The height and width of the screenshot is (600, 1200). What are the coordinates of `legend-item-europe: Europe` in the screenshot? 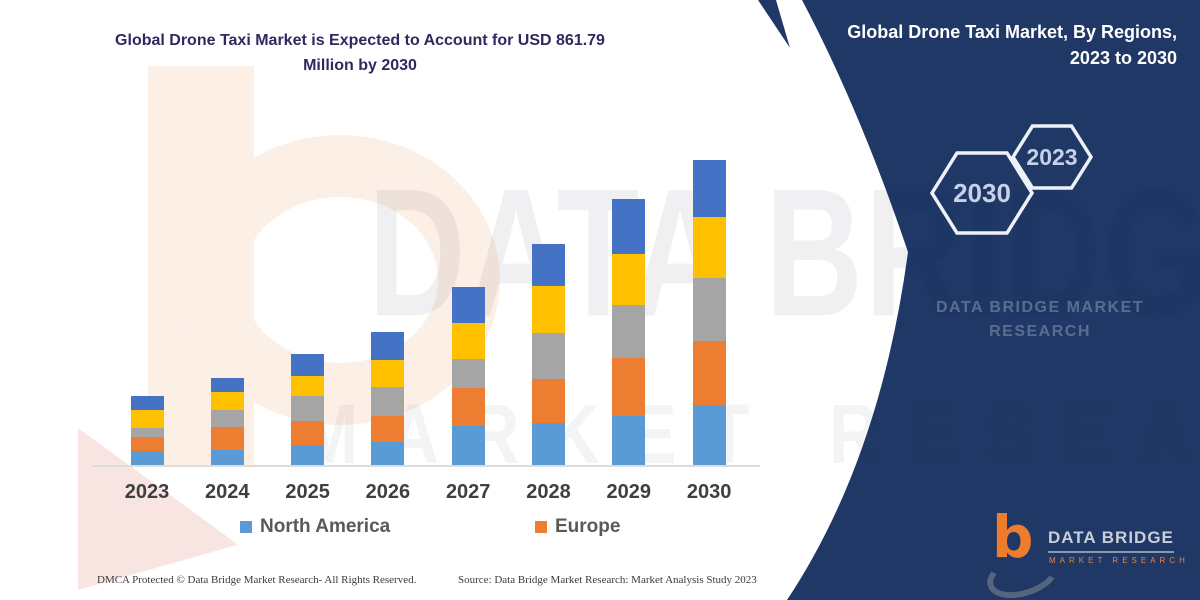 It's located at (577, 527).